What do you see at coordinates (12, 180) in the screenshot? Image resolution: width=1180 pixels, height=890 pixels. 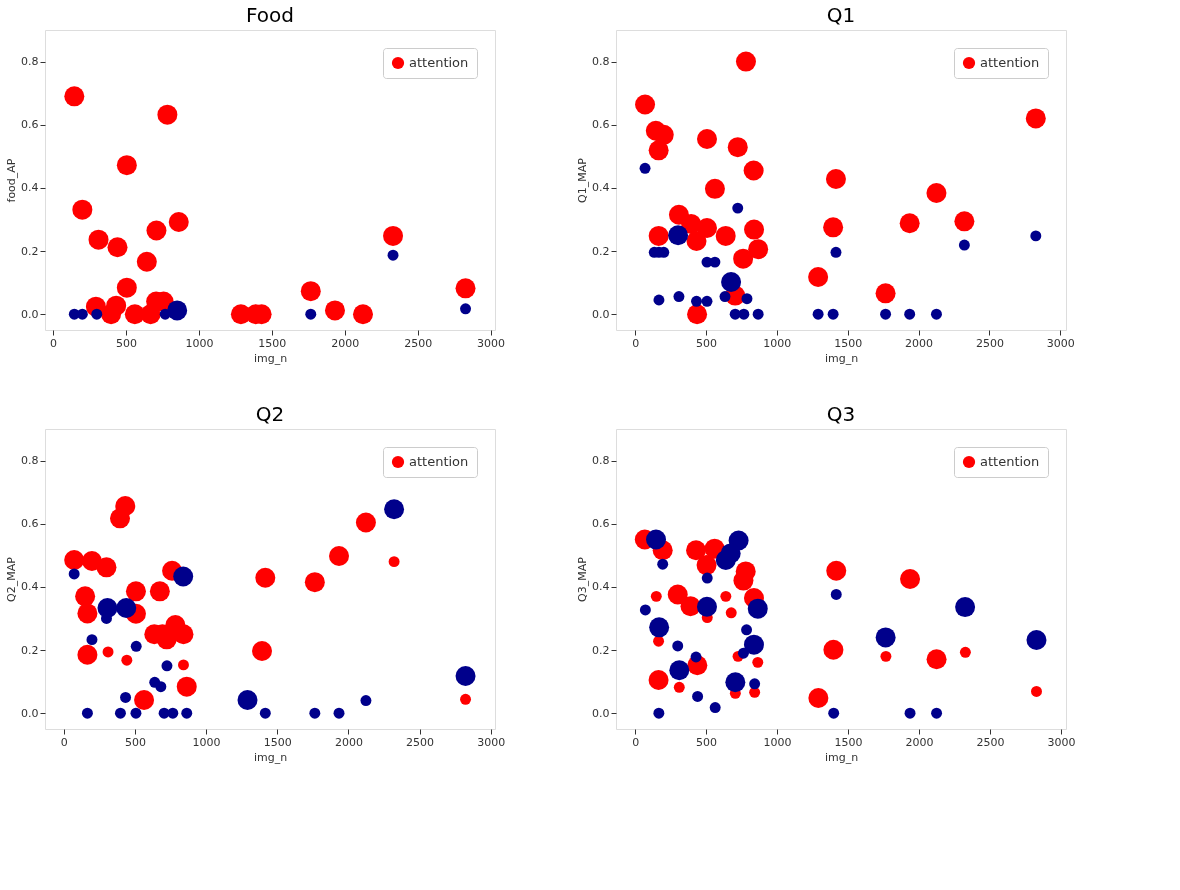 I see `y-axis-title: food_AP` at bounding box center [12, 180].